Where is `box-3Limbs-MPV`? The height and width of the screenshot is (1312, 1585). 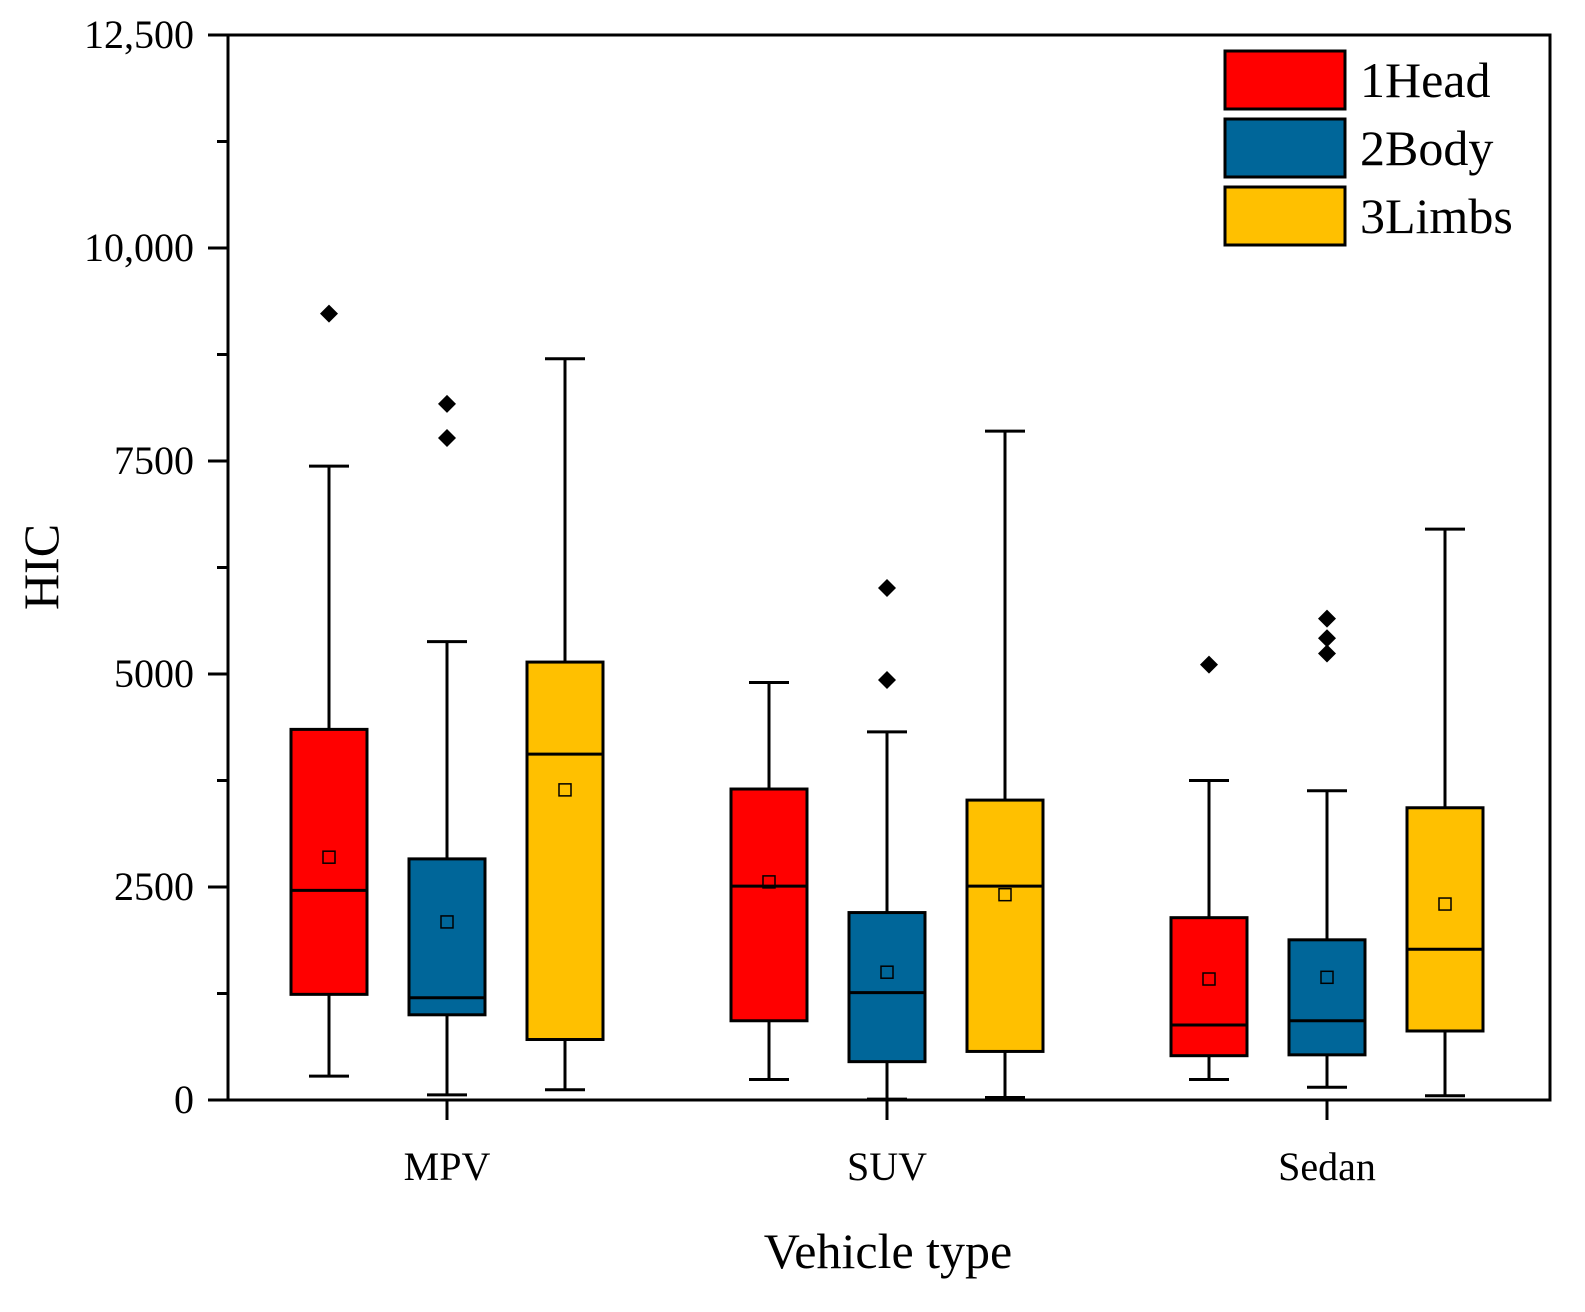 box-3Limbs-MPV is located at coordinates (565, 724).